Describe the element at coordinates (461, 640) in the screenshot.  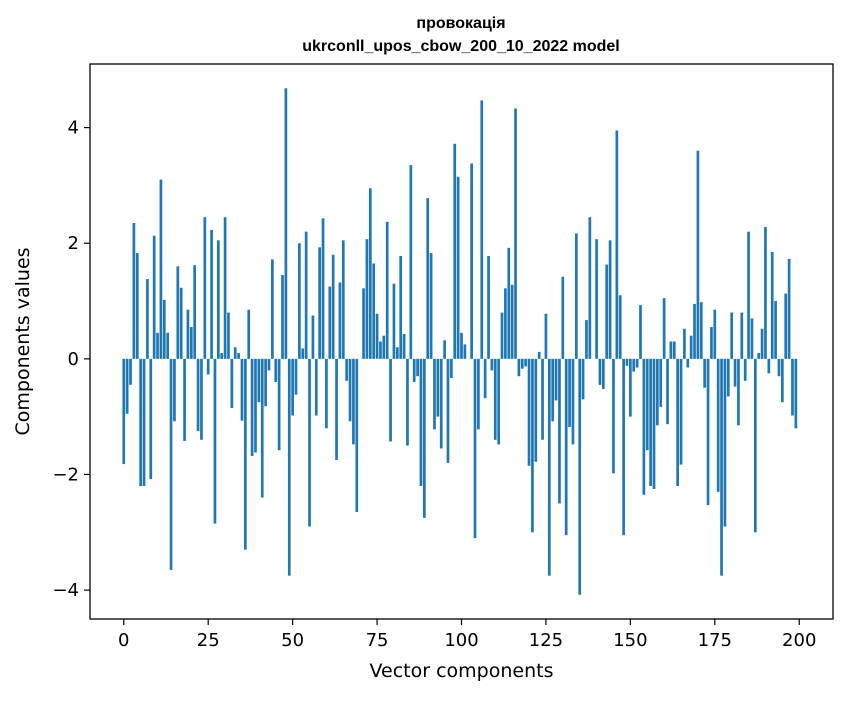
I see `x-tick-label: 100` at that location.